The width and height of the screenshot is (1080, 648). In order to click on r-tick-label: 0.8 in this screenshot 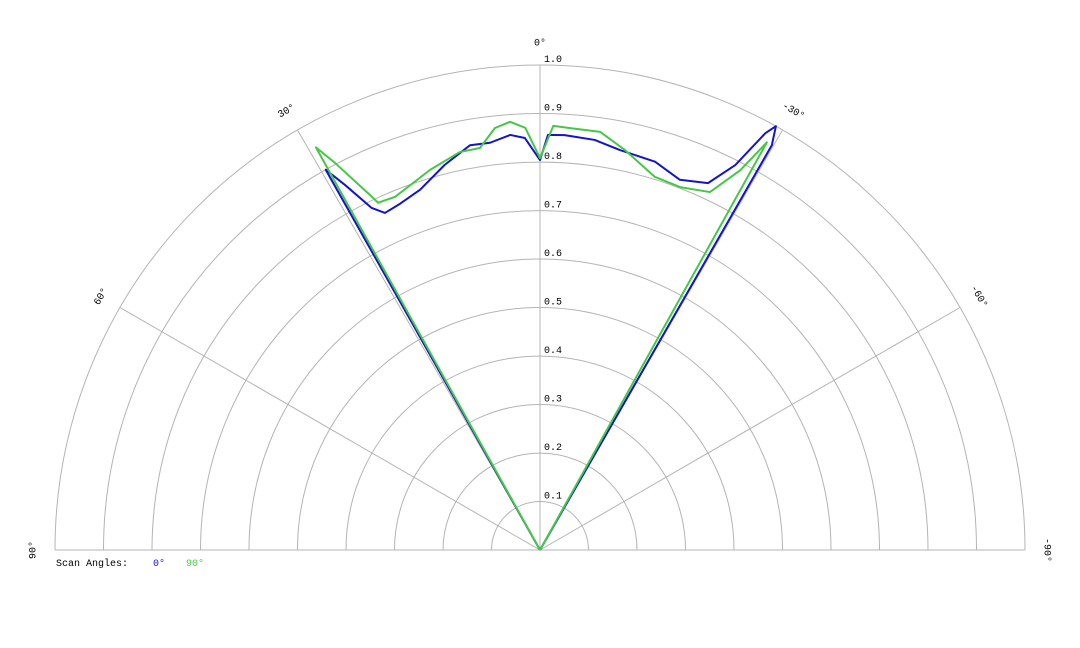, I will do `click(553, 157)`.